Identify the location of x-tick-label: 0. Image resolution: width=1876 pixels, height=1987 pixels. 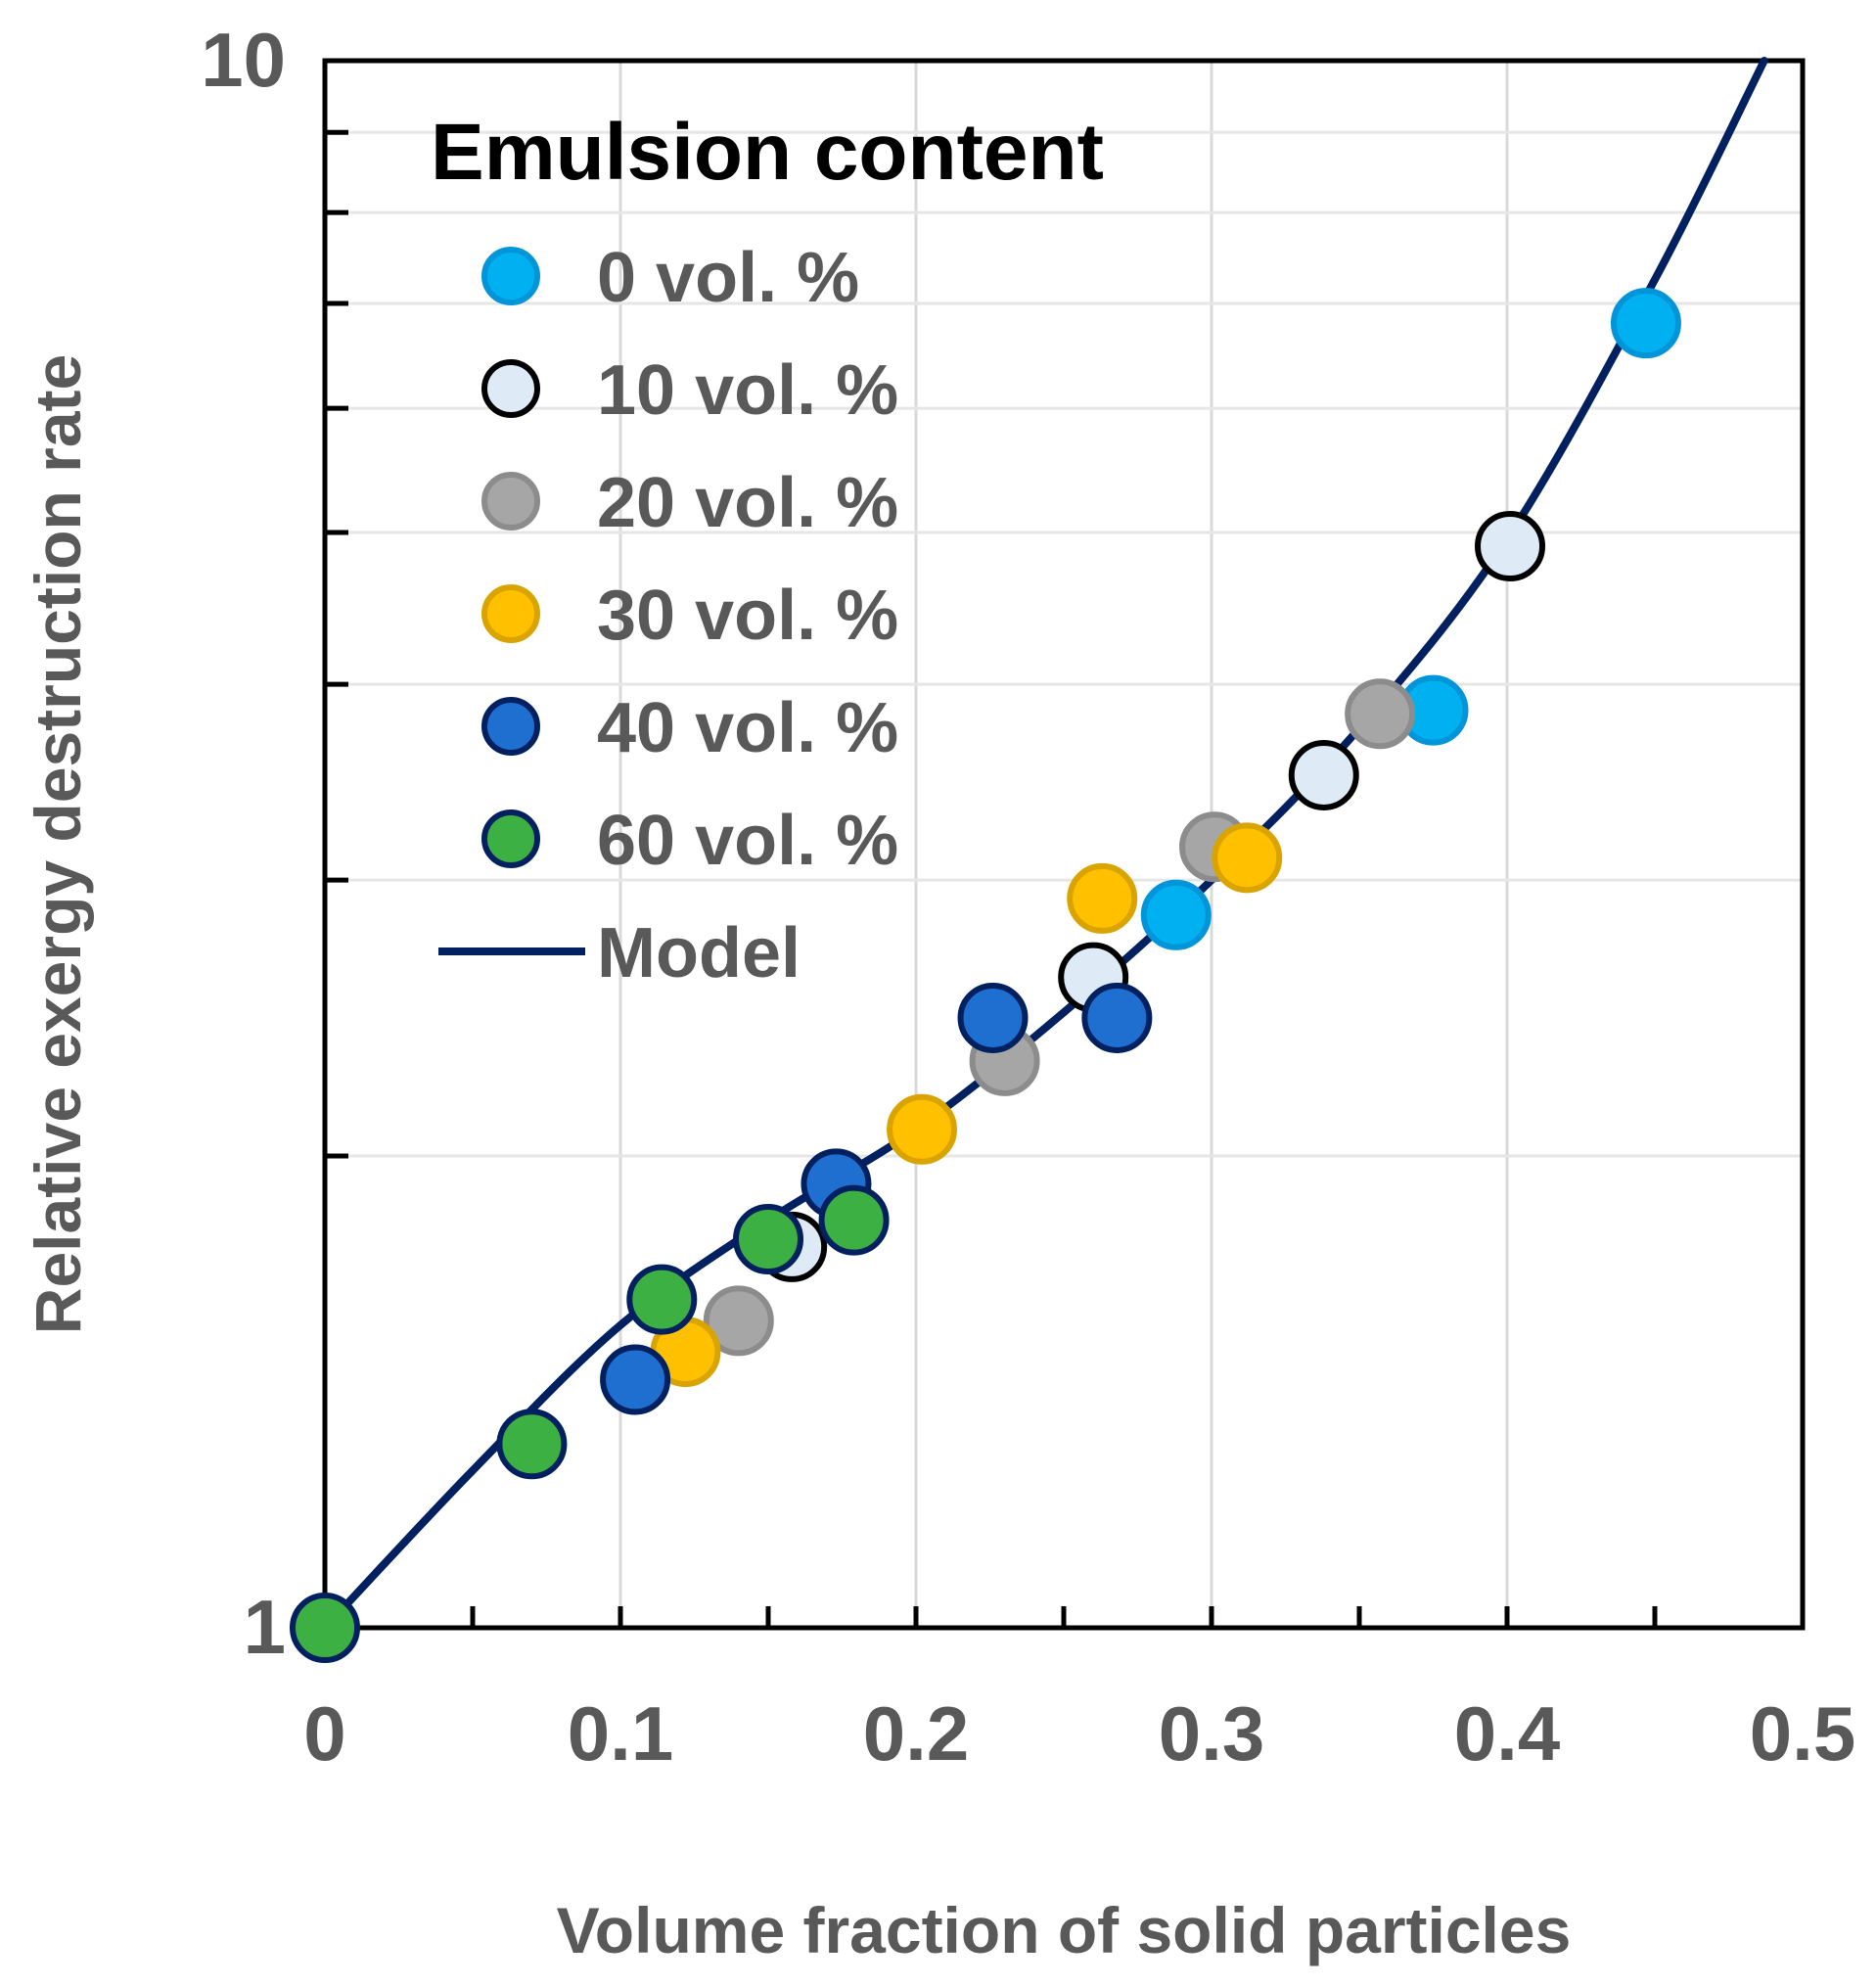
(324, 1734).